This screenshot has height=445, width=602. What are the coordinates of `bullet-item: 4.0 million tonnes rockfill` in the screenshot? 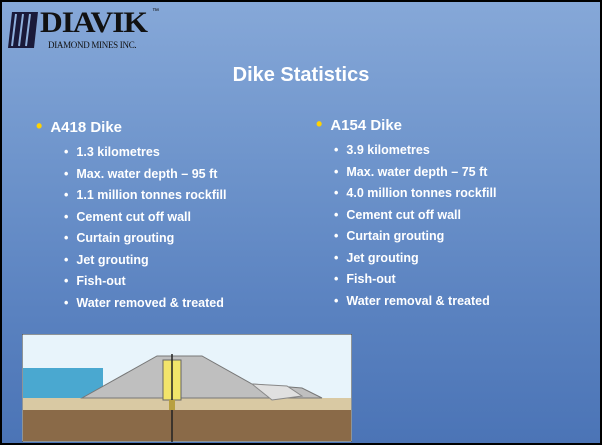 It's located at (415, 193).